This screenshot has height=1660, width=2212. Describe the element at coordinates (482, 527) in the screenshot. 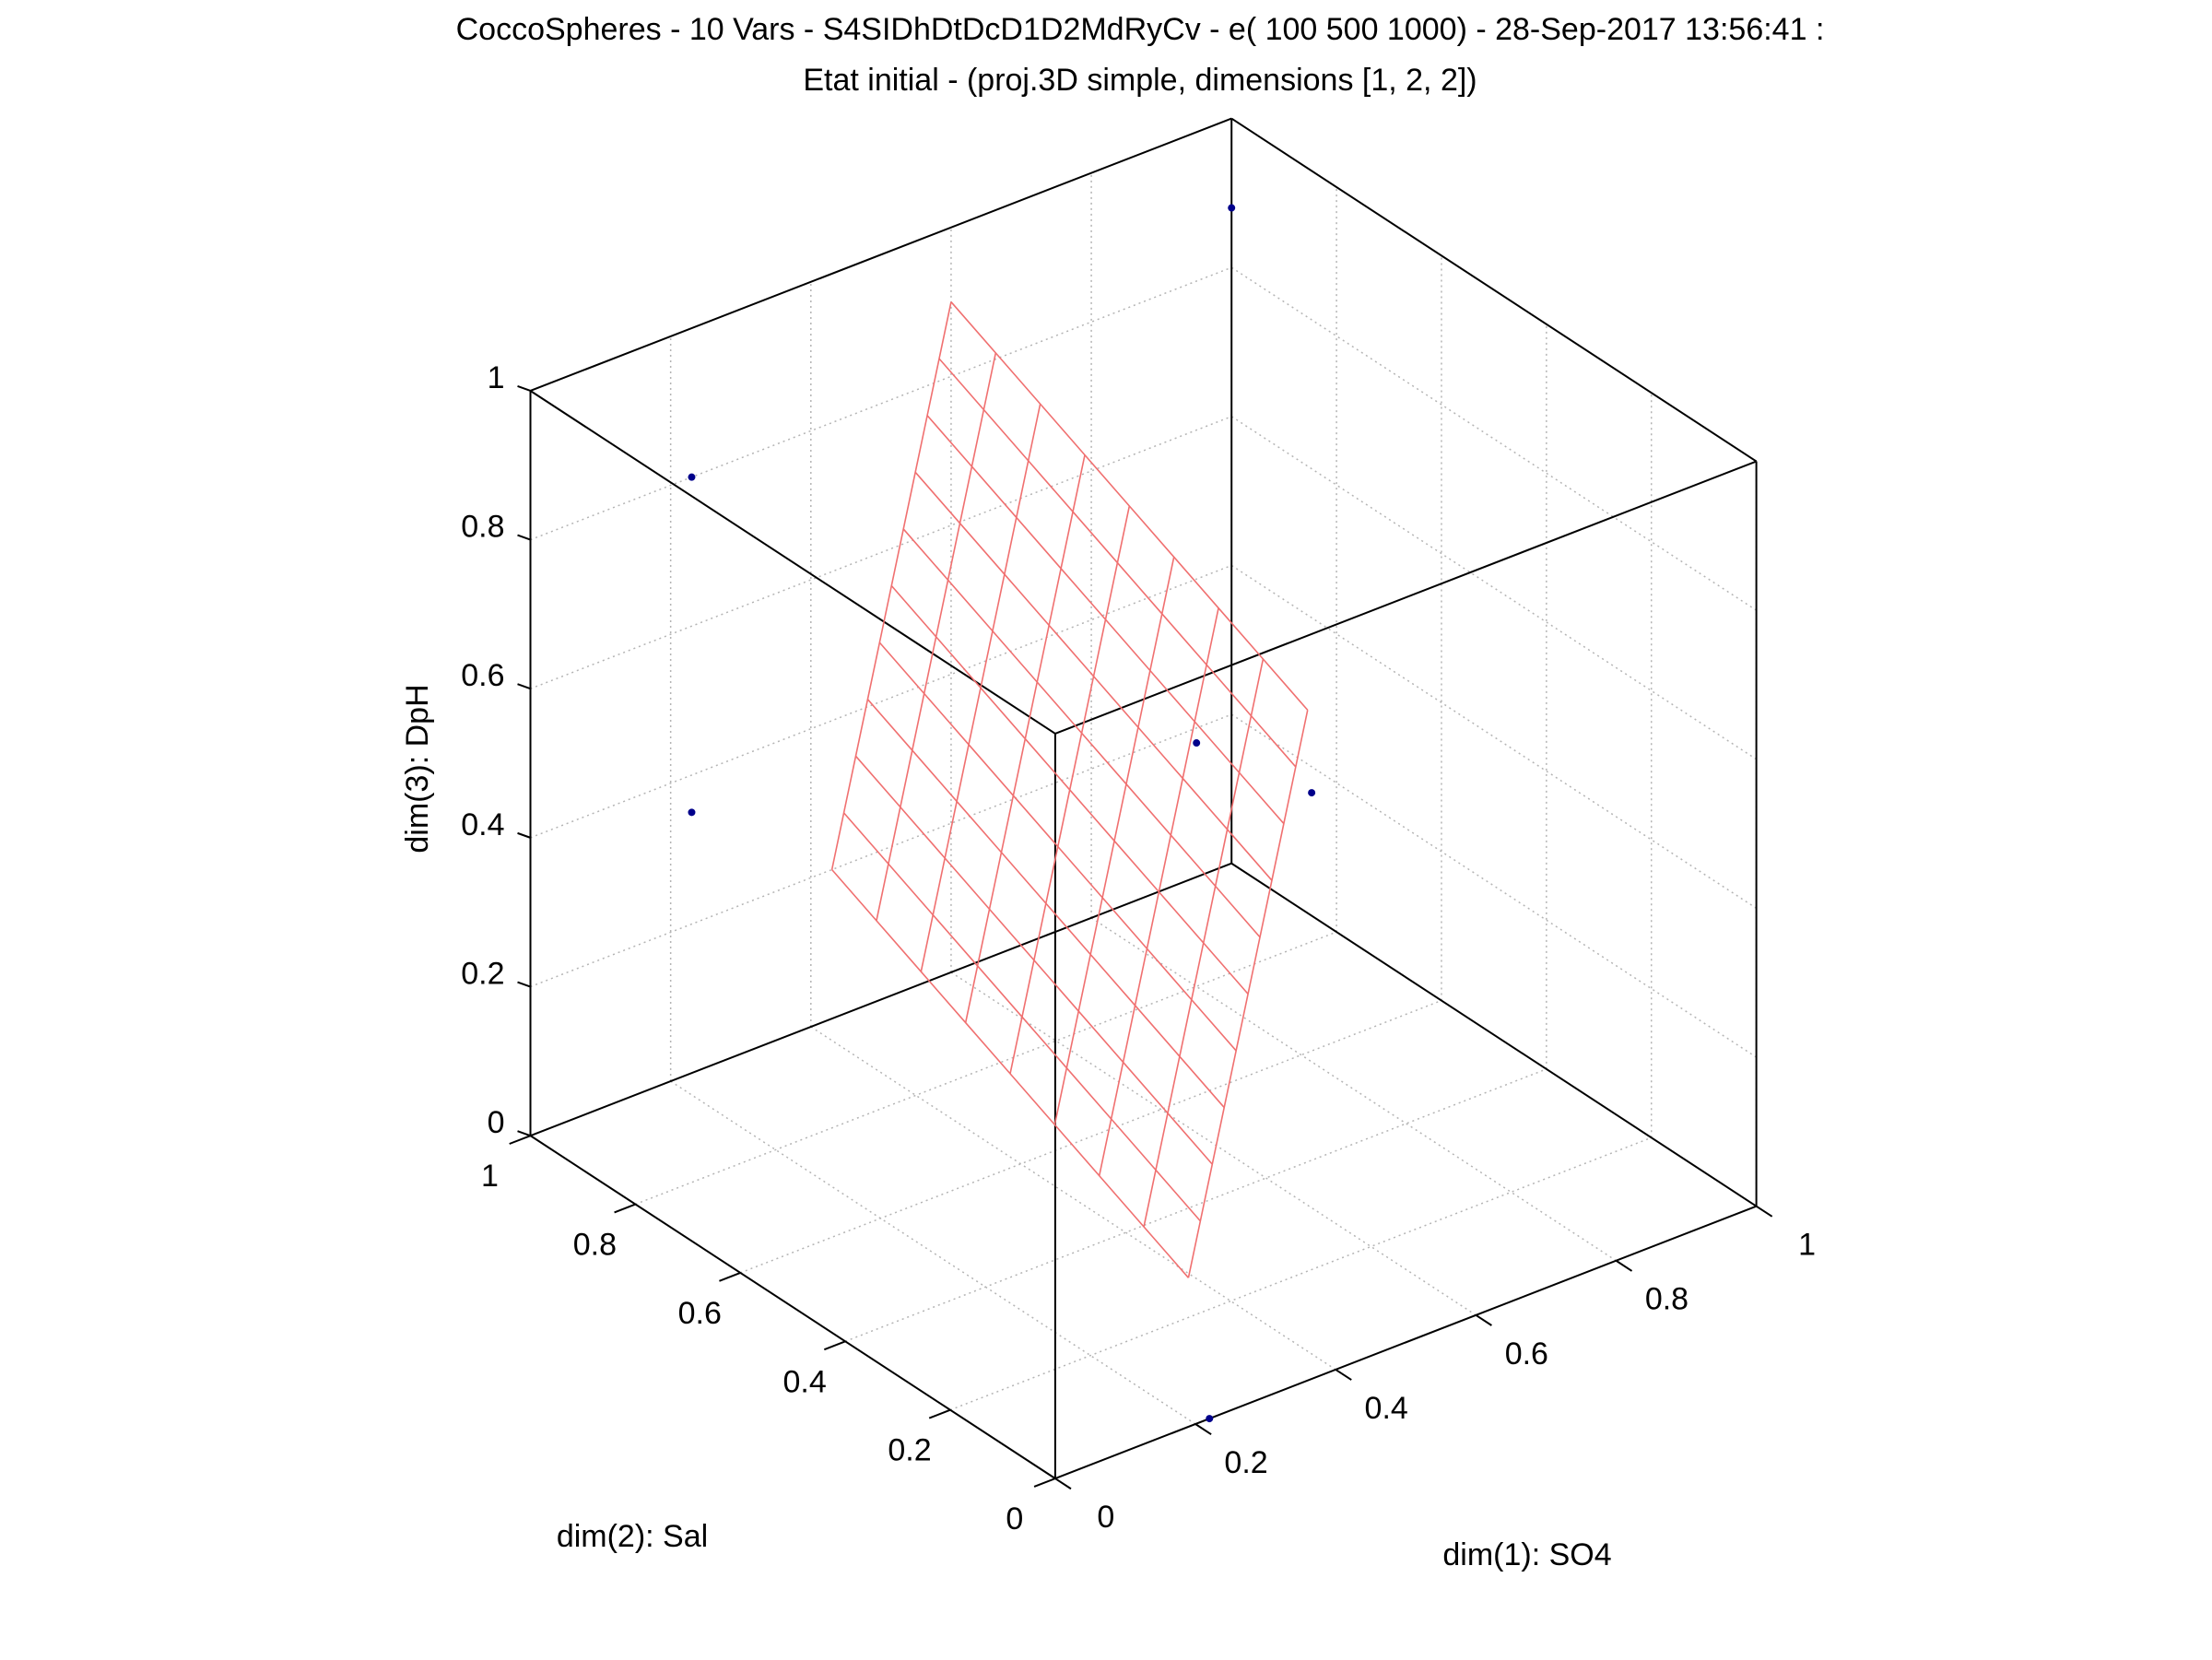

I see `z-tick-label: 0.8` at that location.